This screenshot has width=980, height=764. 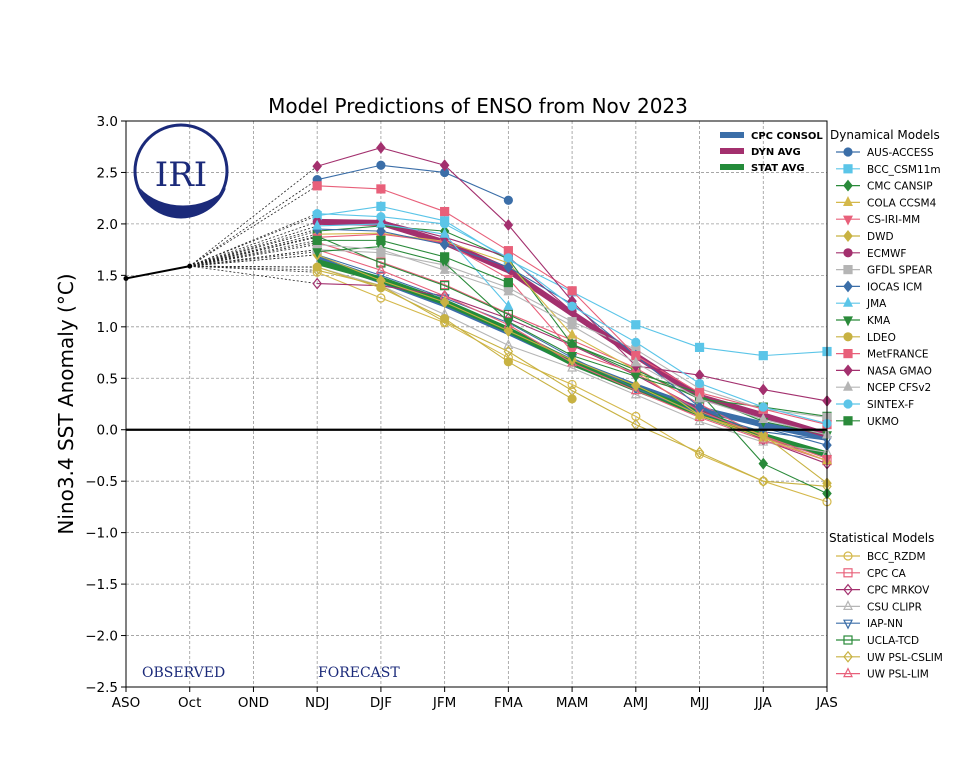 What do you see at coordinates (190, 266) in the screenshot?
I see `observed-point` at bounding box center [190, 266].